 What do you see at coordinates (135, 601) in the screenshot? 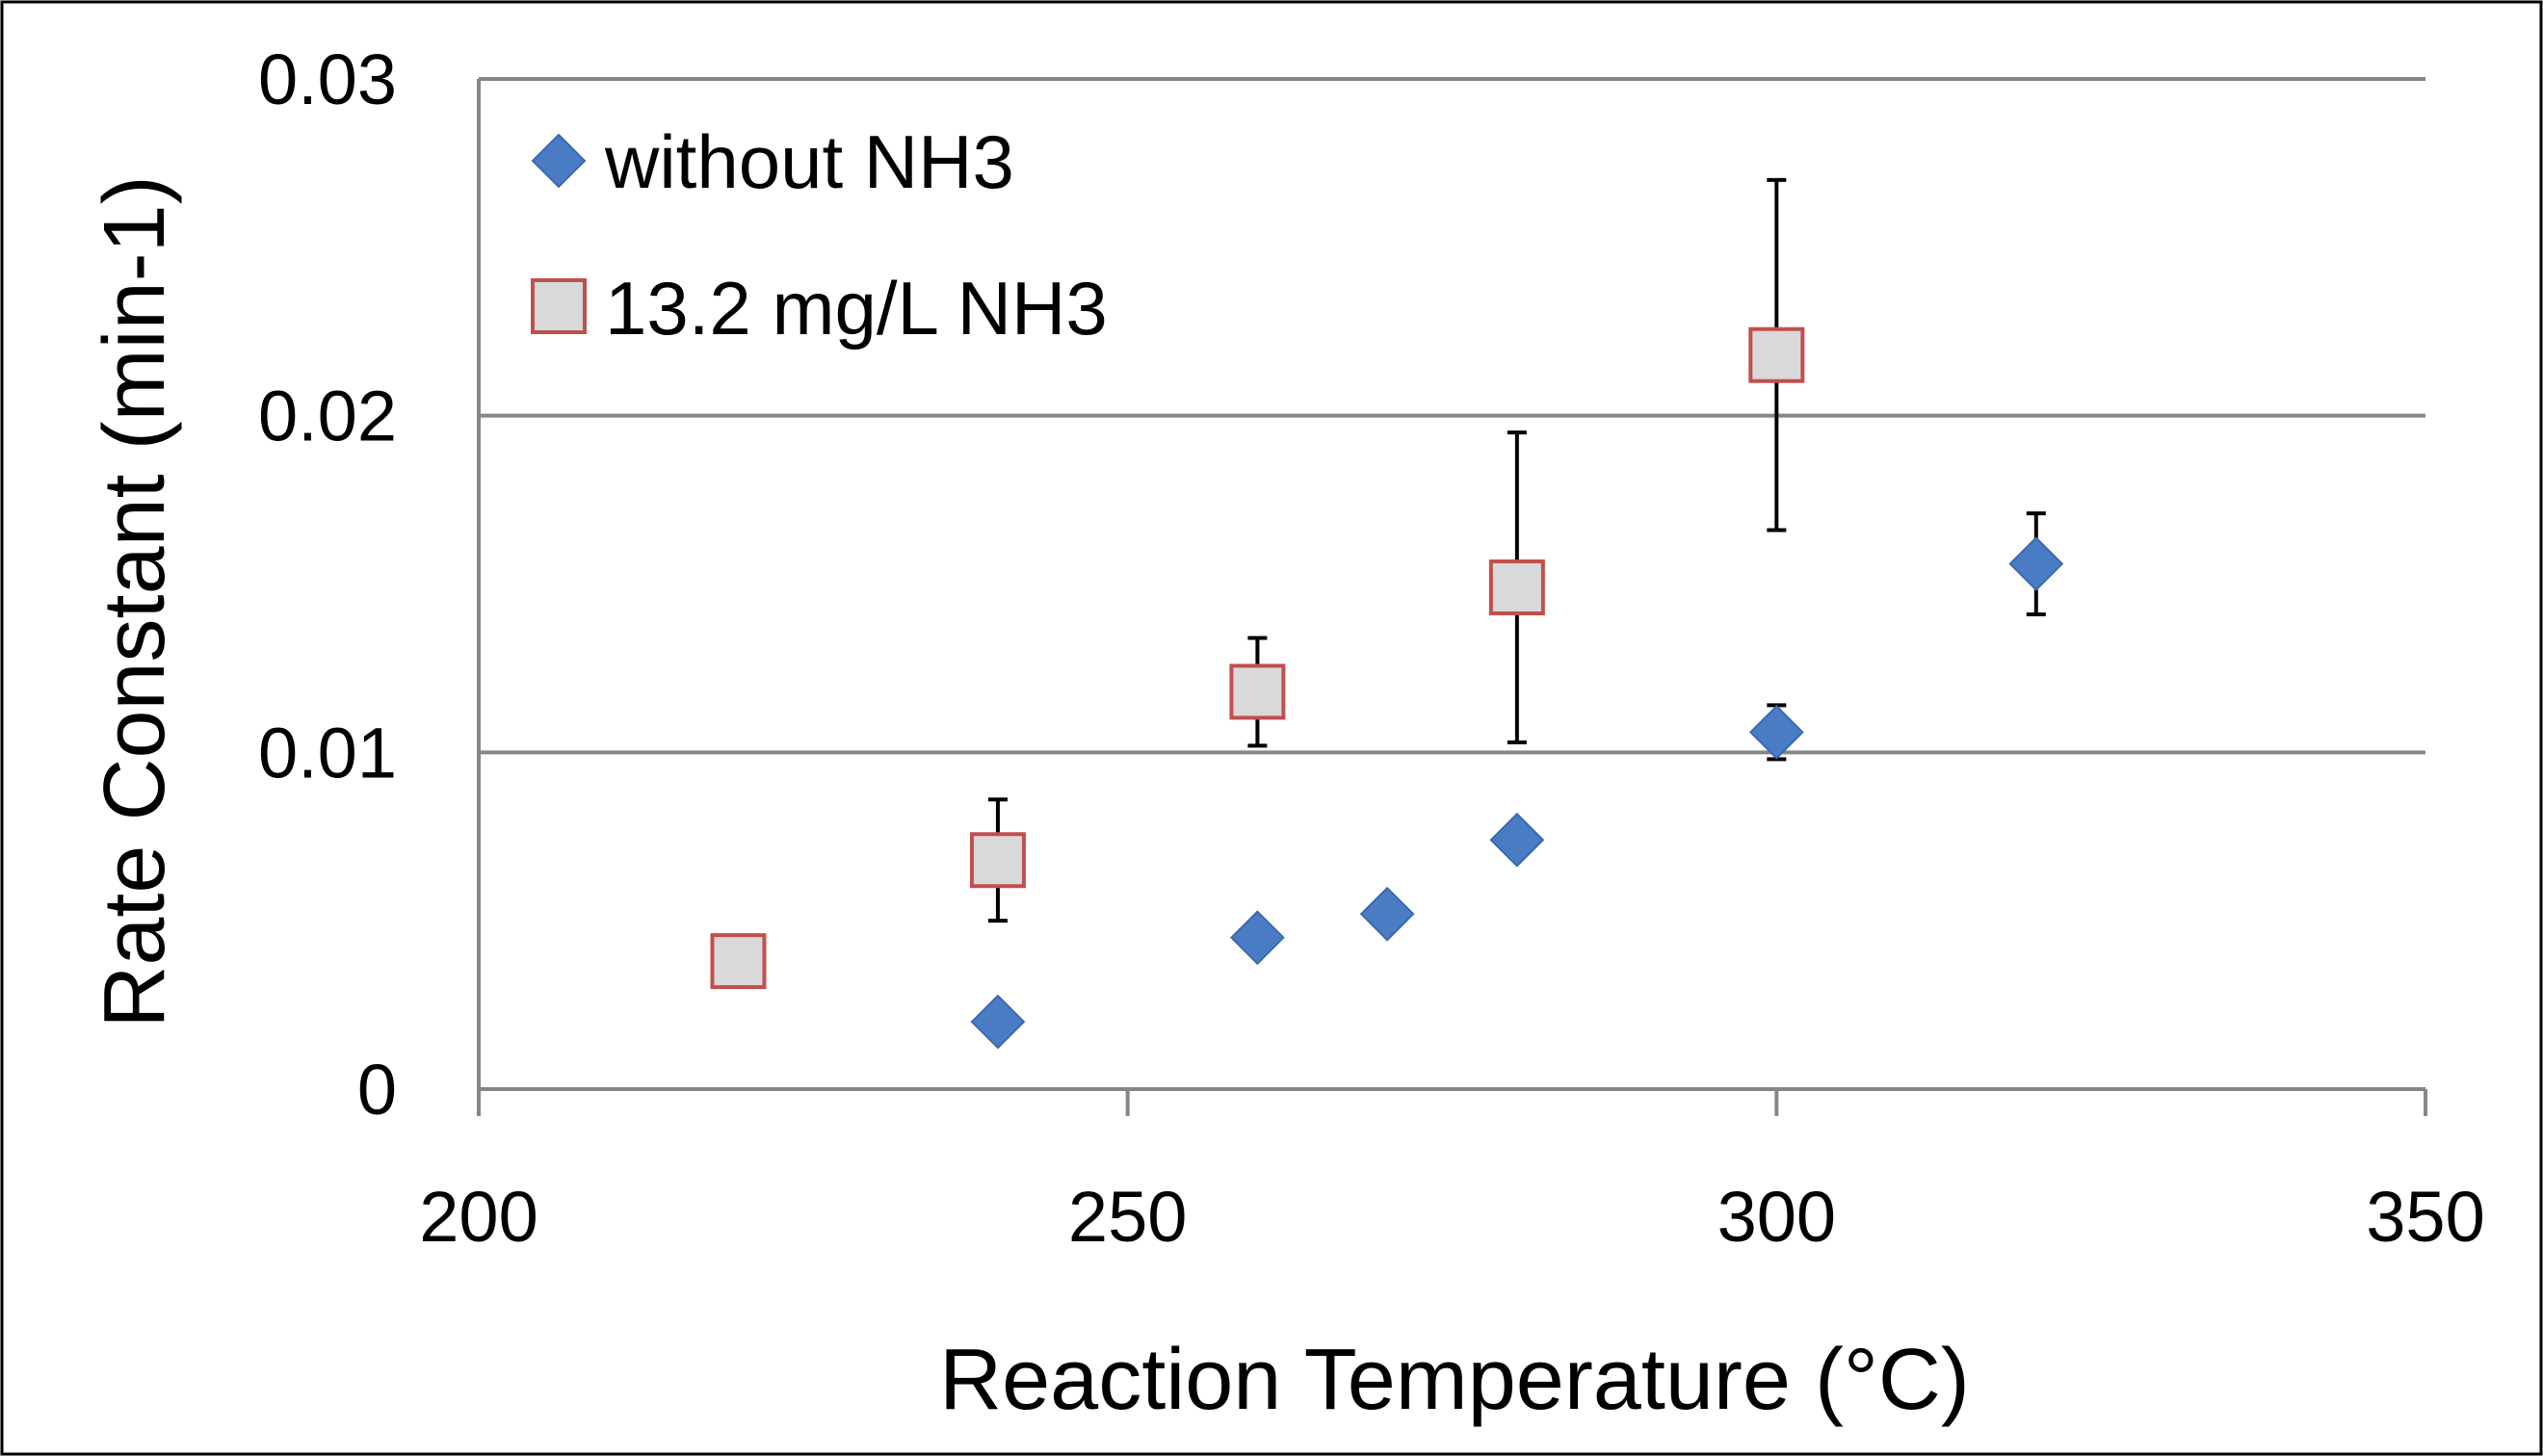
I see `y-axis-title: Rate Constant (min-1)` at bounding box center [135, 601].